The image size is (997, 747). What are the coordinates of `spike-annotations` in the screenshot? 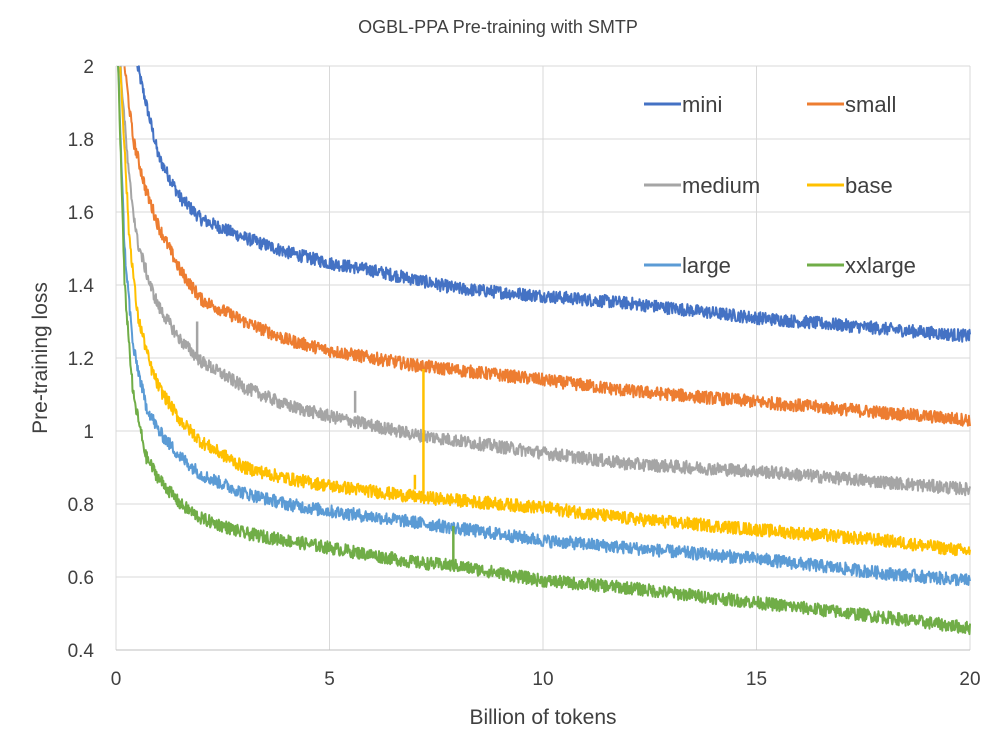 It's located at (325, 445).